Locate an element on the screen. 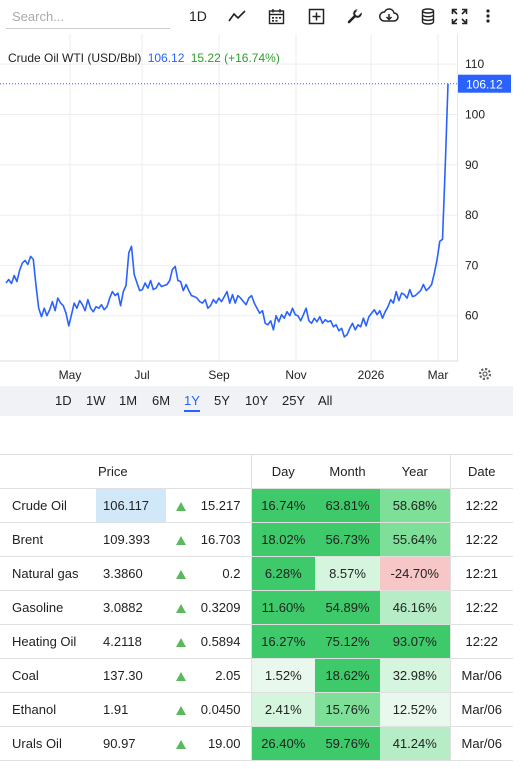 The width and height of the screenshot is (530, 769). header-arrow is located at coordinates (181, 471).